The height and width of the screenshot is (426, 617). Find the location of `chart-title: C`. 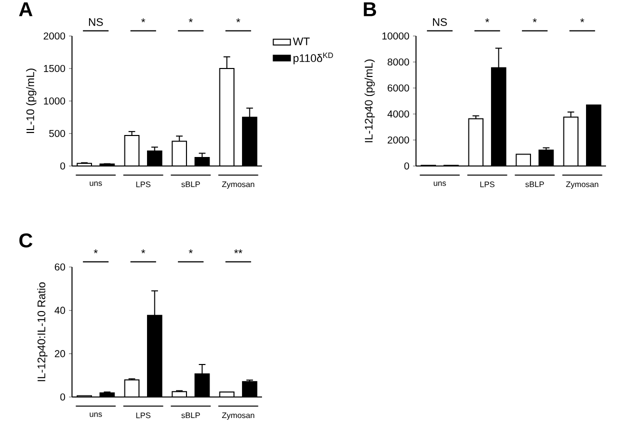

chart-title: C is located at coordinates (25, 240).